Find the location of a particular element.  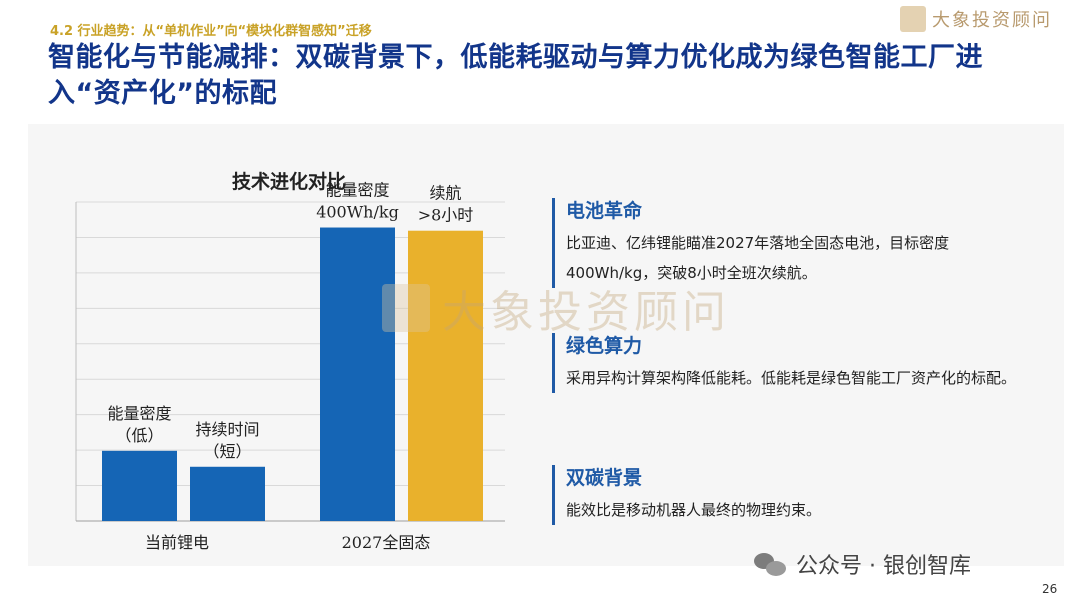

elephant-icon is located at coordinates (913, 19).